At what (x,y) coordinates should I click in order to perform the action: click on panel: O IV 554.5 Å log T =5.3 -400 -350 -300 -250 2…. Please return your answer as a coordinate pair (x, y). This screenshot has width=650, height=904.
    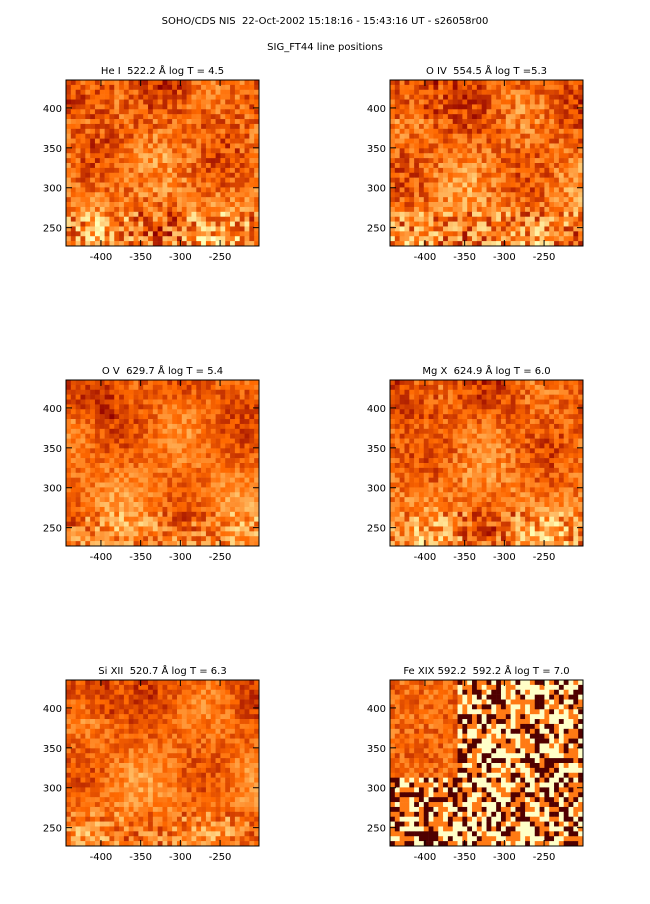
    Looking at the image, I should click on (475, 163).